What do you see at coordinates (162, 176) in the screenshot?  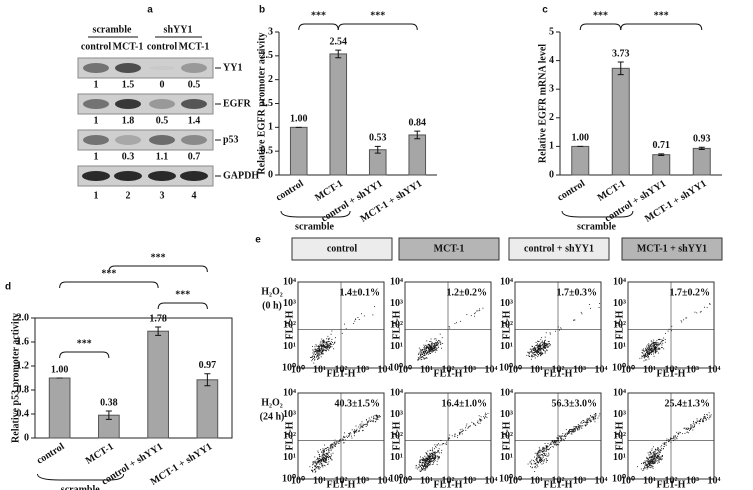 I see `blot-band` at bounding box center [162, 176].